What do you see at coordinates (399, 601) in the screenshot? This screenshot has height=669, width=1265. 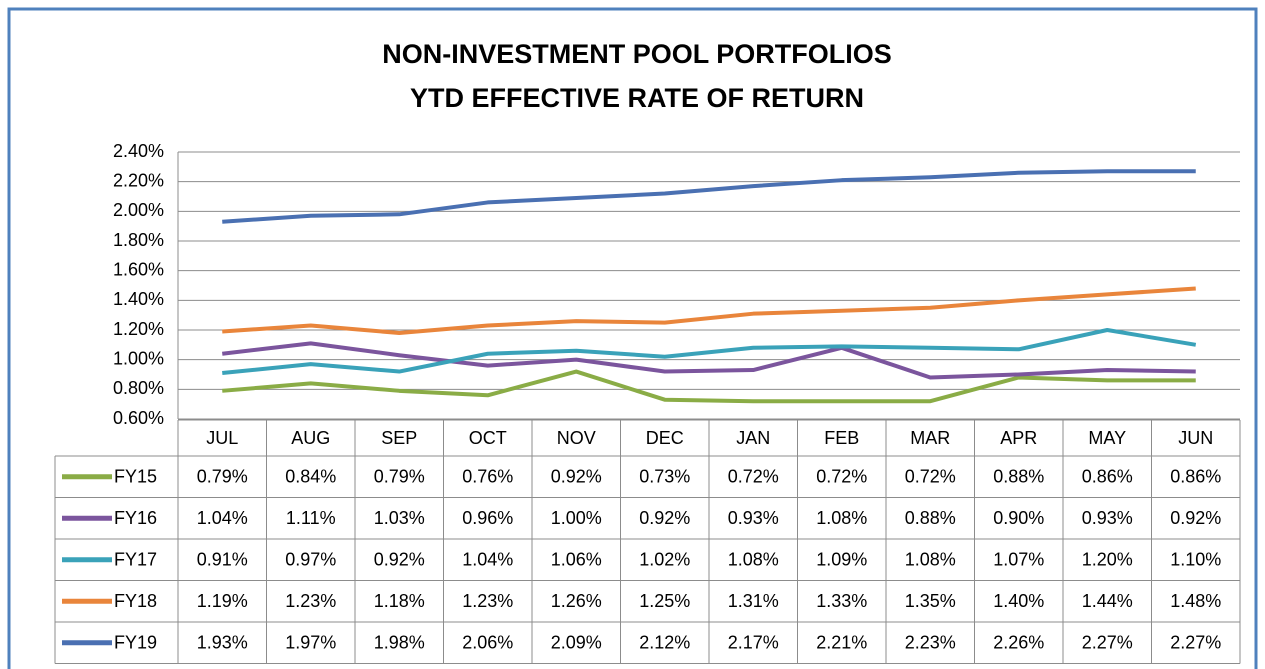 I see `table-value: 1.18%` at bounding box center [399, 601].